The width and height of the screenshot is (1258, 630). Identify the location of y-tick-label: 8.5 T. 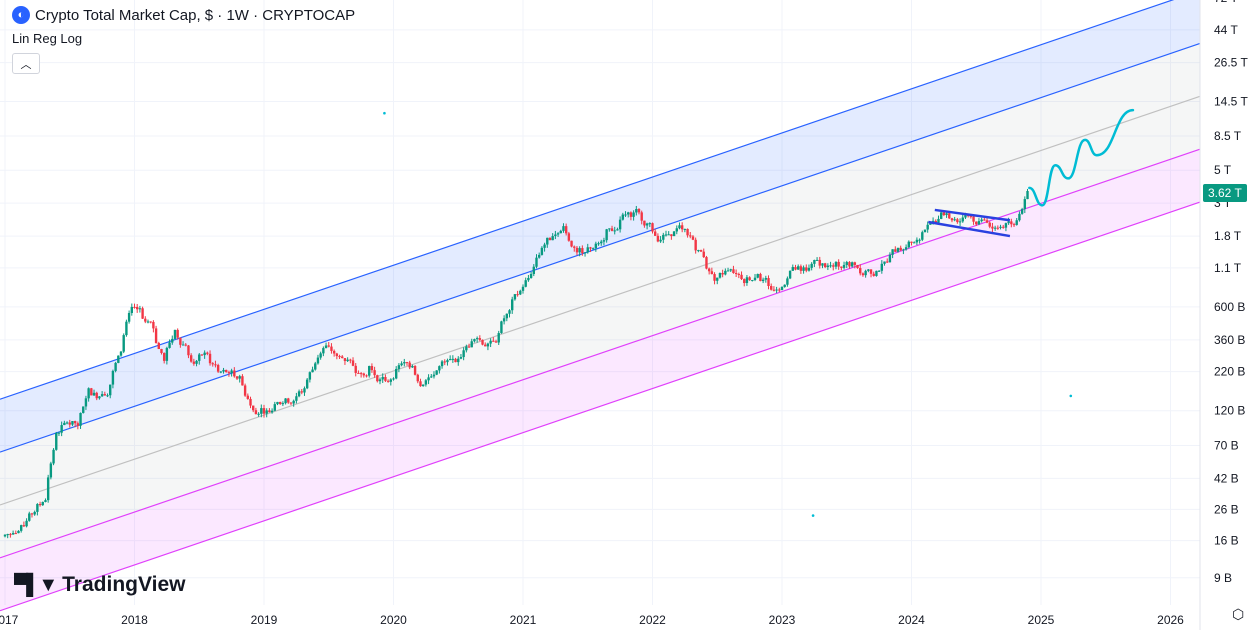
(1228, 136).